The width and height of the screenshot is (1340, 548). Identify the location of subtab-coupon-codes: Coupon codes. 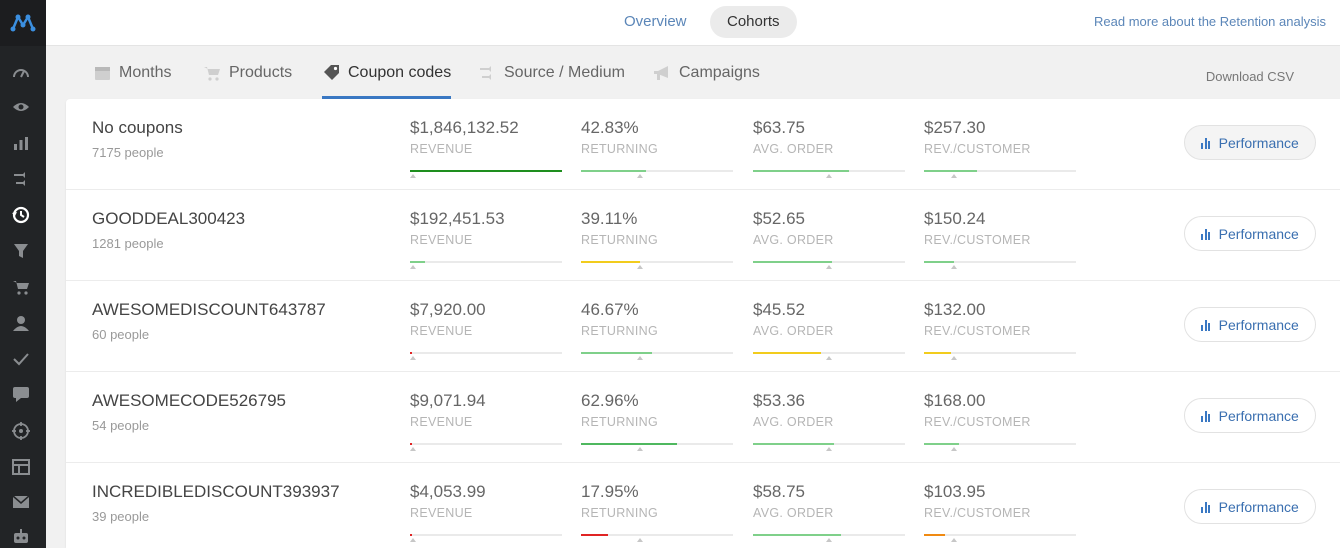
(387, 72).